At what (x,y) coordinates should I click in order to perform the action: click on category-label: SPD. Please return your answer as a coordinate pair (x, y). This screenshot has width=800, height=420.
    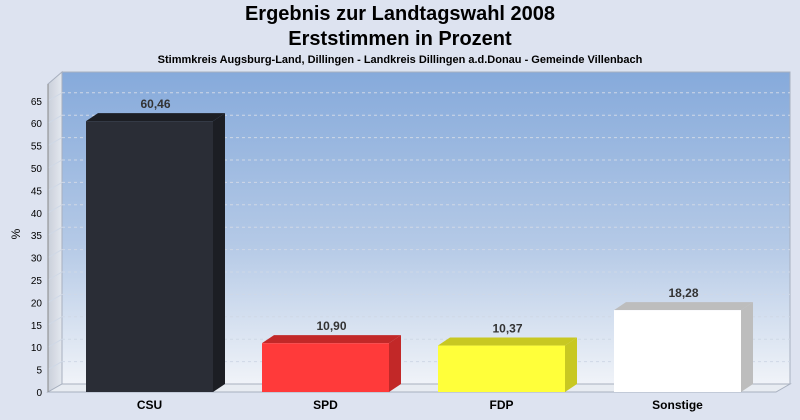
    Looking at the image, I should click on (325, 405).